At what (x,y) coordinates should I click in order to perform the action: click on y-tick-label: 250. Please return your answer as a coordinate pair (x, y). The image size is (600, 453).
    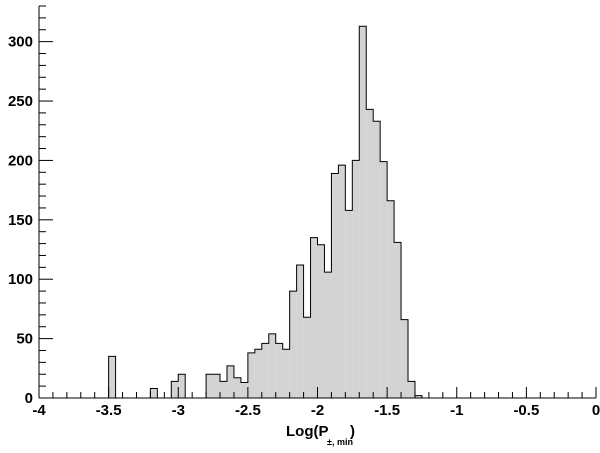
    Looking at the image, I should click on (20, 101).